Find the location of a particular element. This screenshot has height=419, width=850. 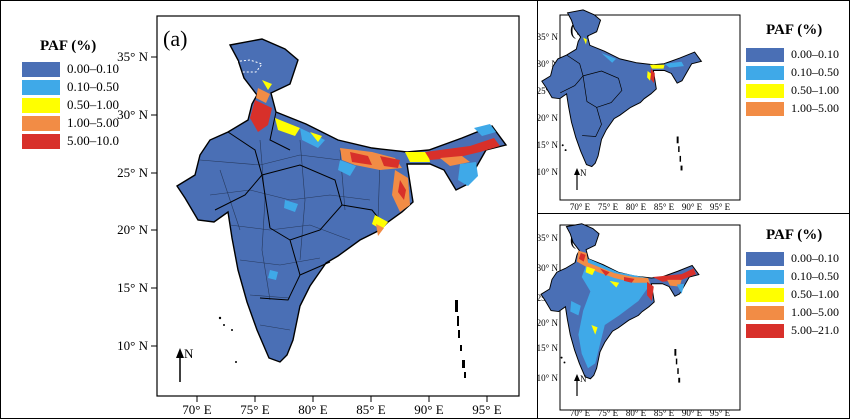

legend-b-item-1: 0.00–0.10 is located at coordinates (792, 54).